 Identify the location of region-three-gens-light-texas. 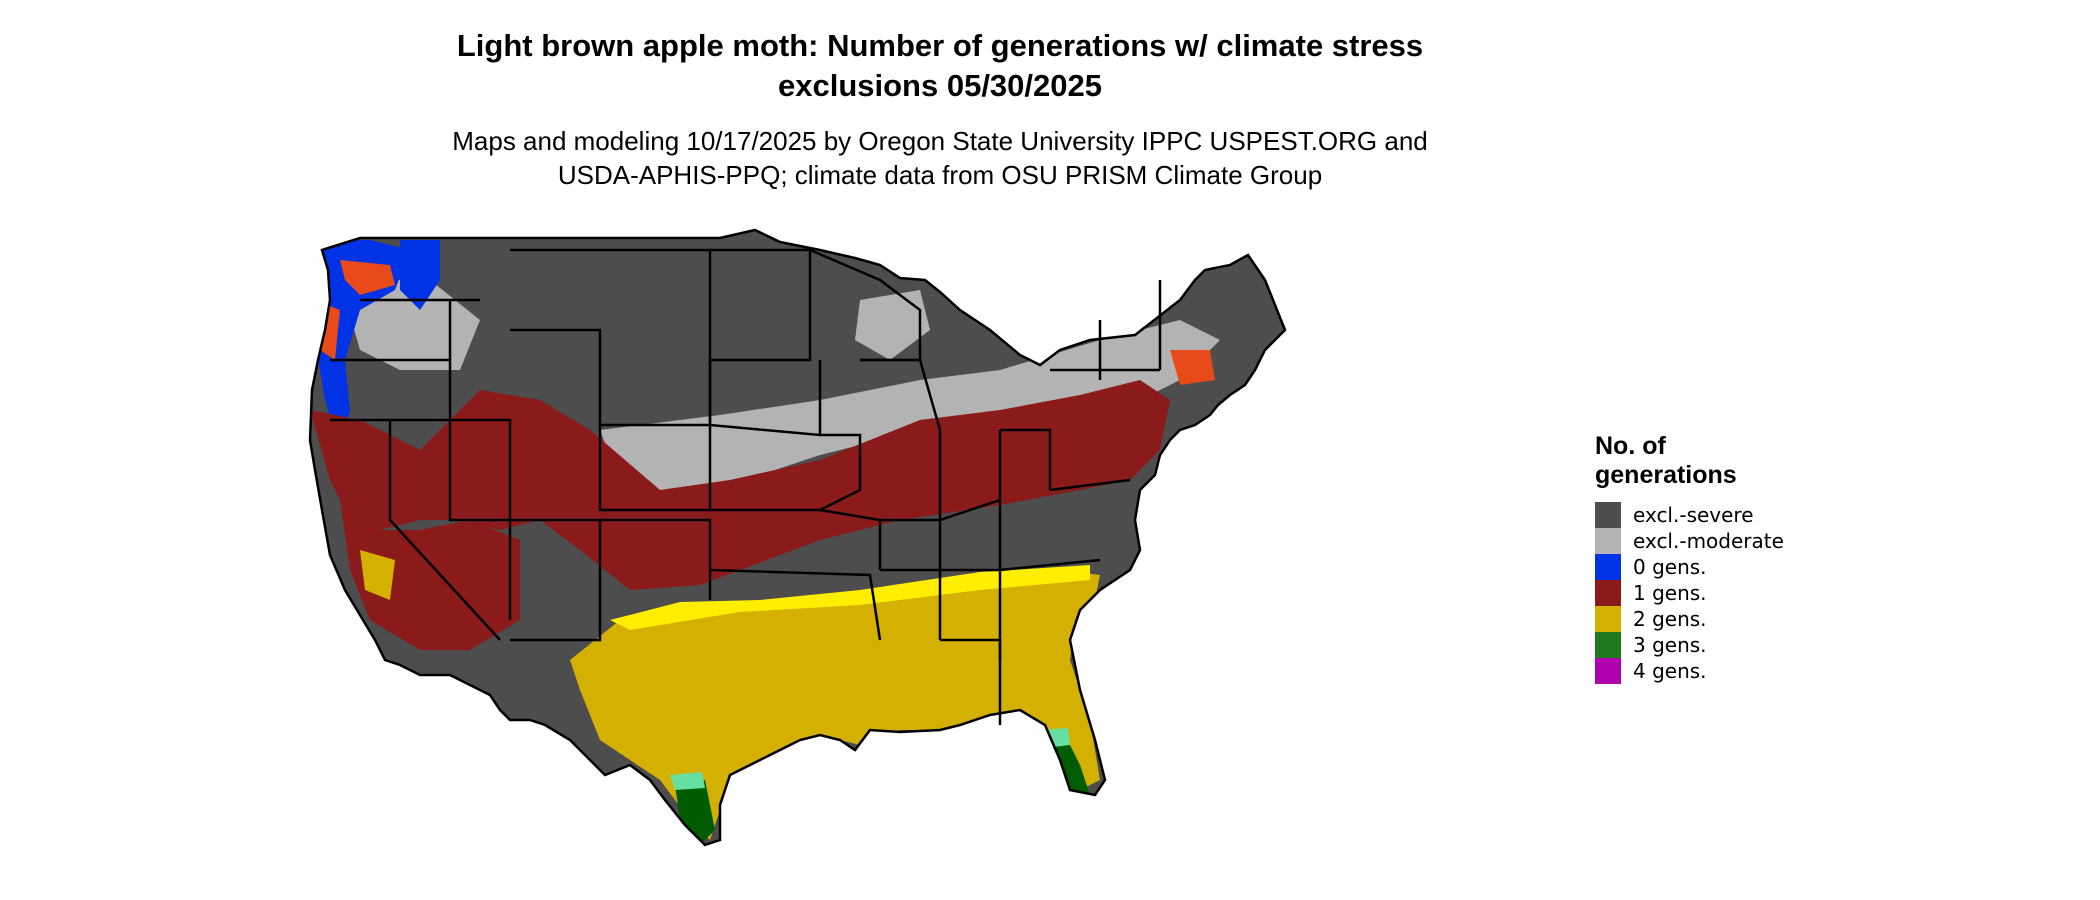
(687, 781).